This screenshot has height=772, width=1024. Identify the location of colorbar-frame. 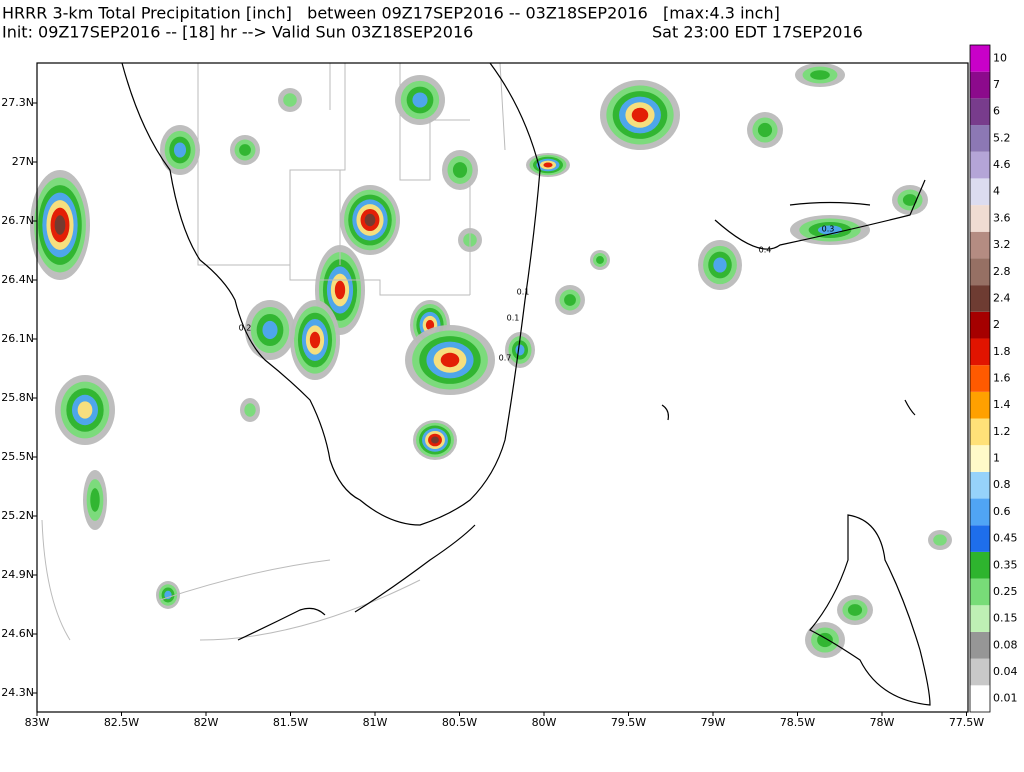
(980, 378).